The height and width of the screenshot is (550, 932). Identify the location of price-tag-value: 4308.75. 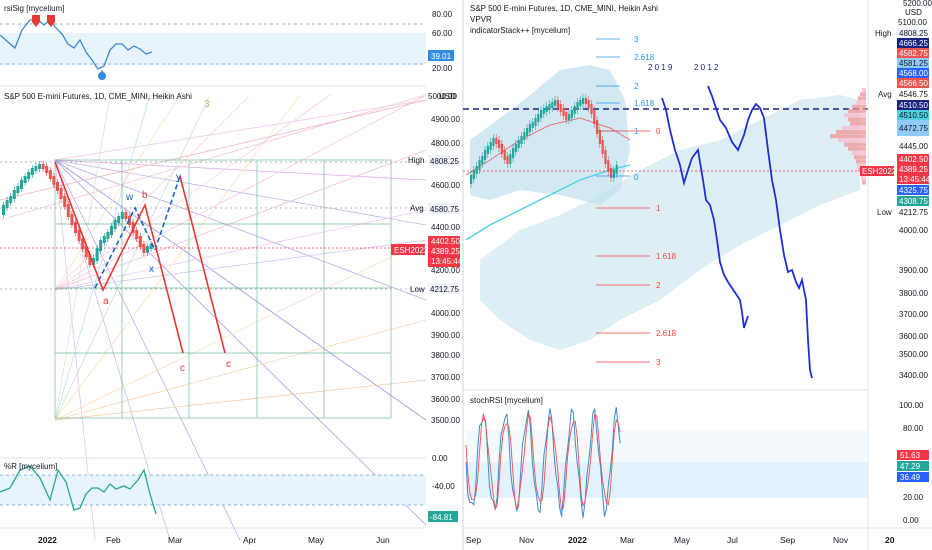
(913, 201).